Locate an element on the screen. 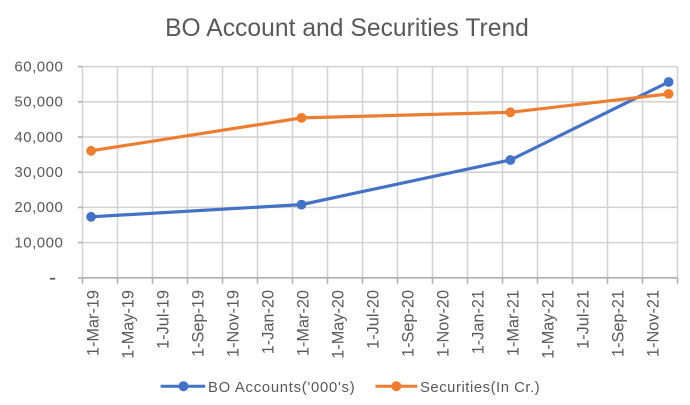  svg-text: 1-May-20 is located at coordinates (339, 324).